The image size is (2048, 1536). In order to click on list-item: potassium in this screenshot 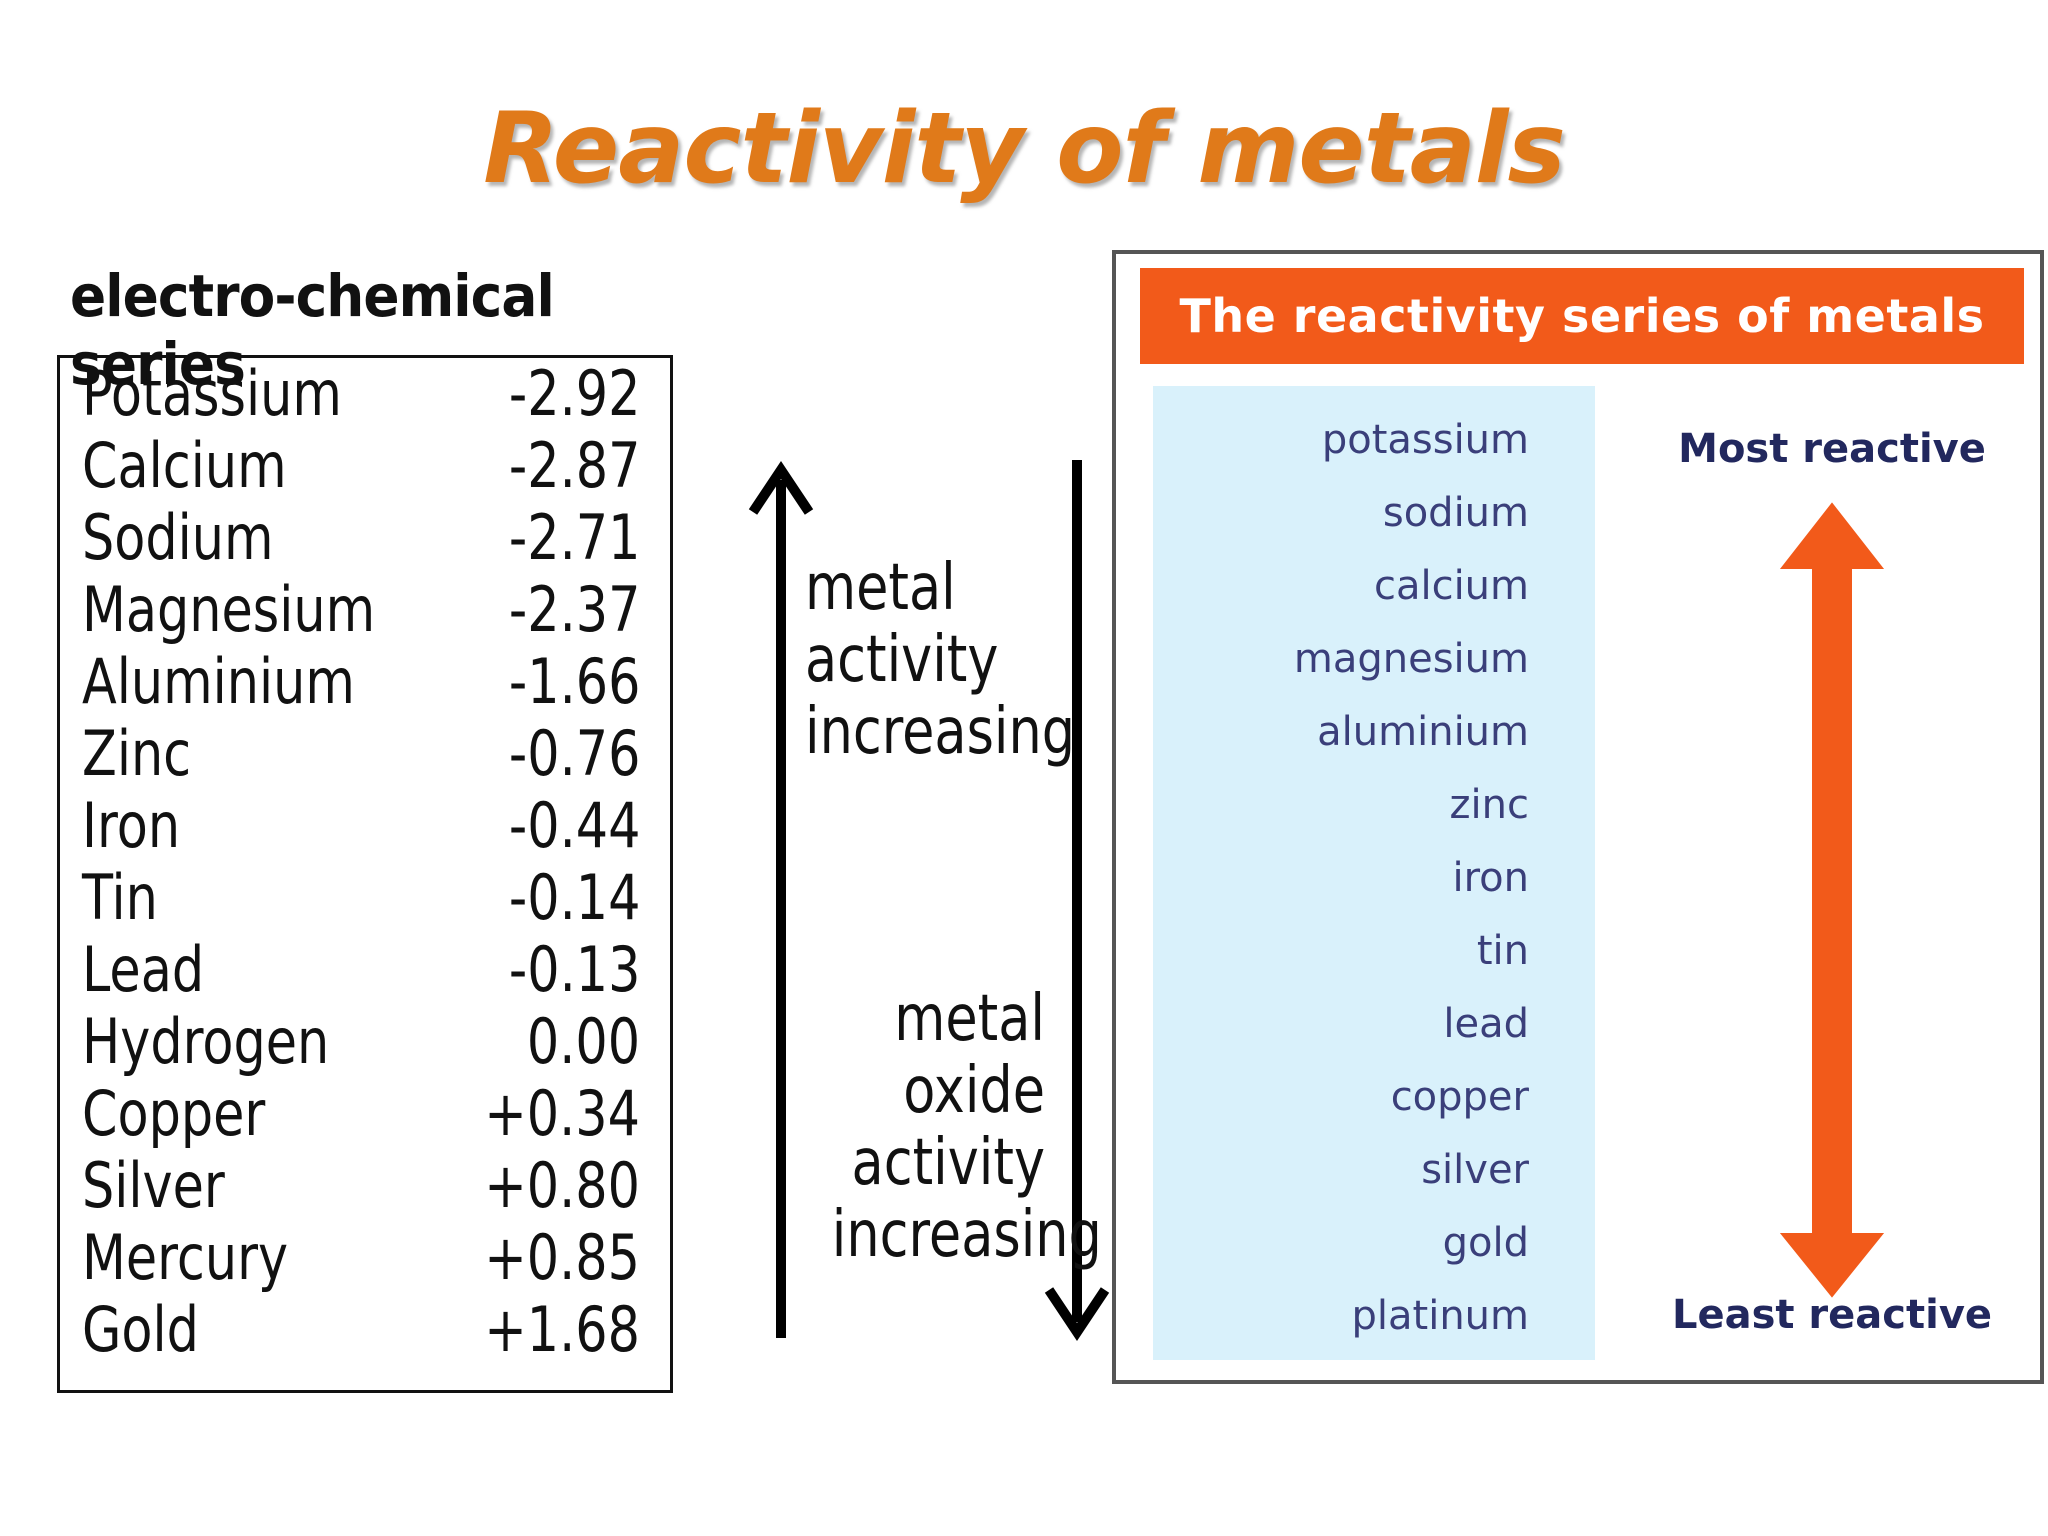, I will do `click(1425, 440)`.